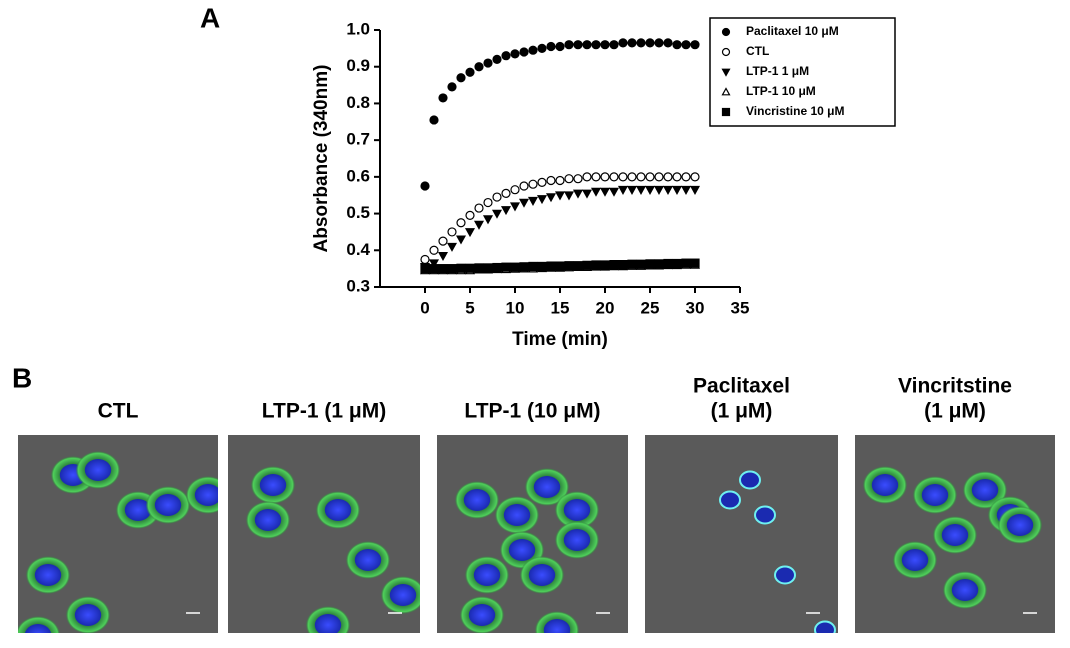 The width and height of the screenshot is (1070, 648). What do you see at coordinates (740, 307) in the screenshot?
I see `x-tick-label: 35` at bounding box center [740, 307].